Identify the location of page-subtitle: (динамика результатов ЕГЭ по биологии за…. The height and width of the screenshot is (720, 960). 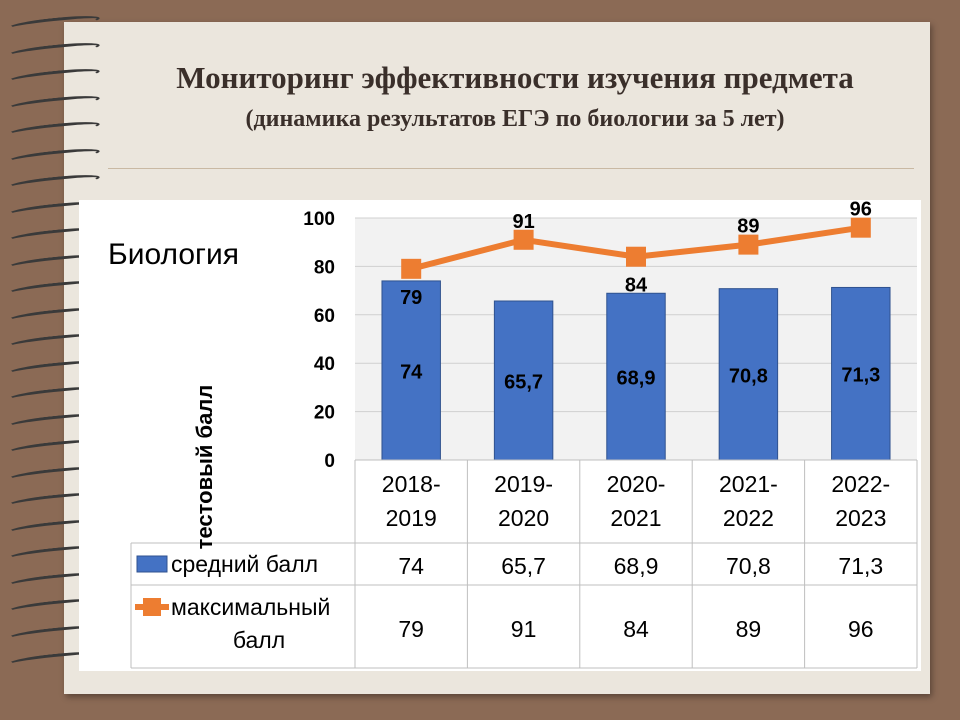
(515, 119).